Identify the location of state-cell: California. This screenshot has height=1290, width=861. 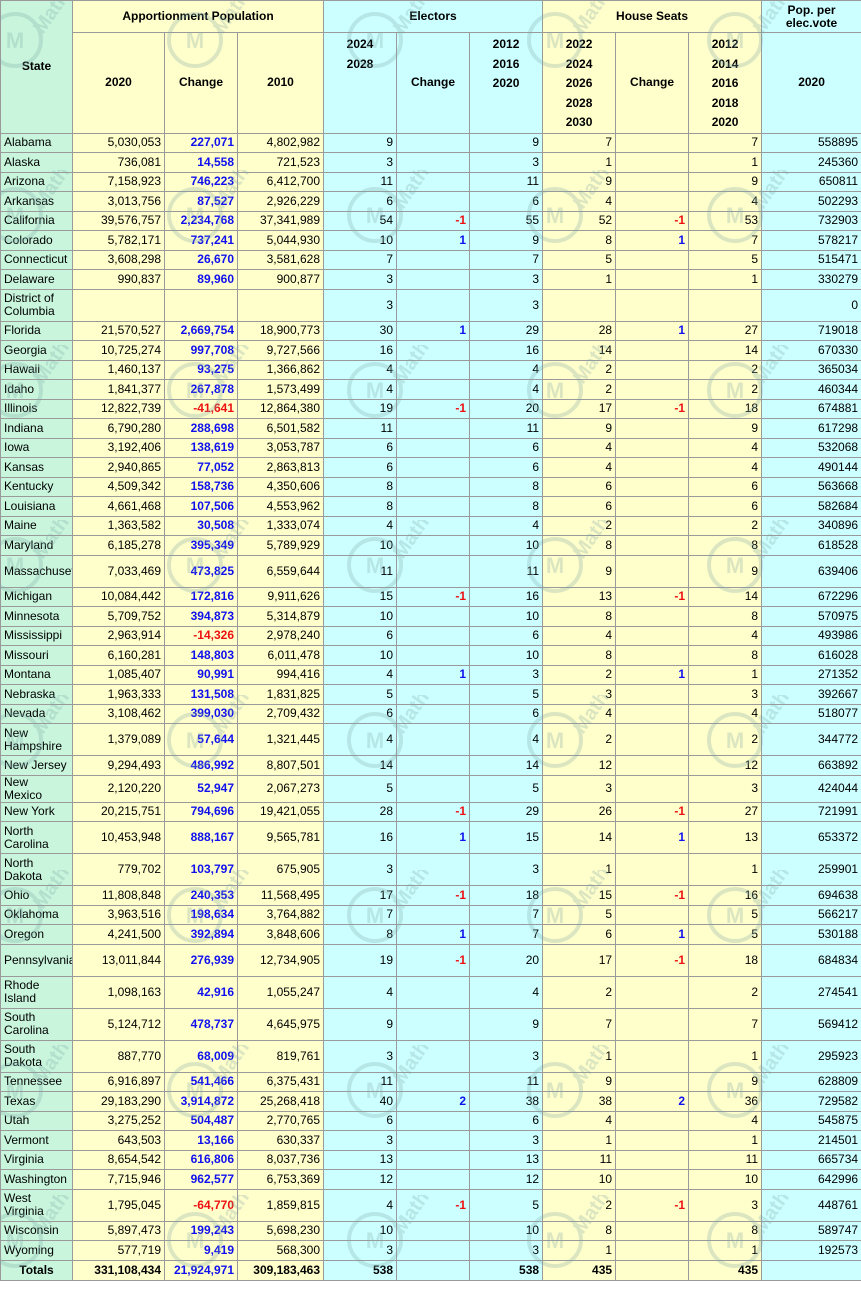
(37, 221).